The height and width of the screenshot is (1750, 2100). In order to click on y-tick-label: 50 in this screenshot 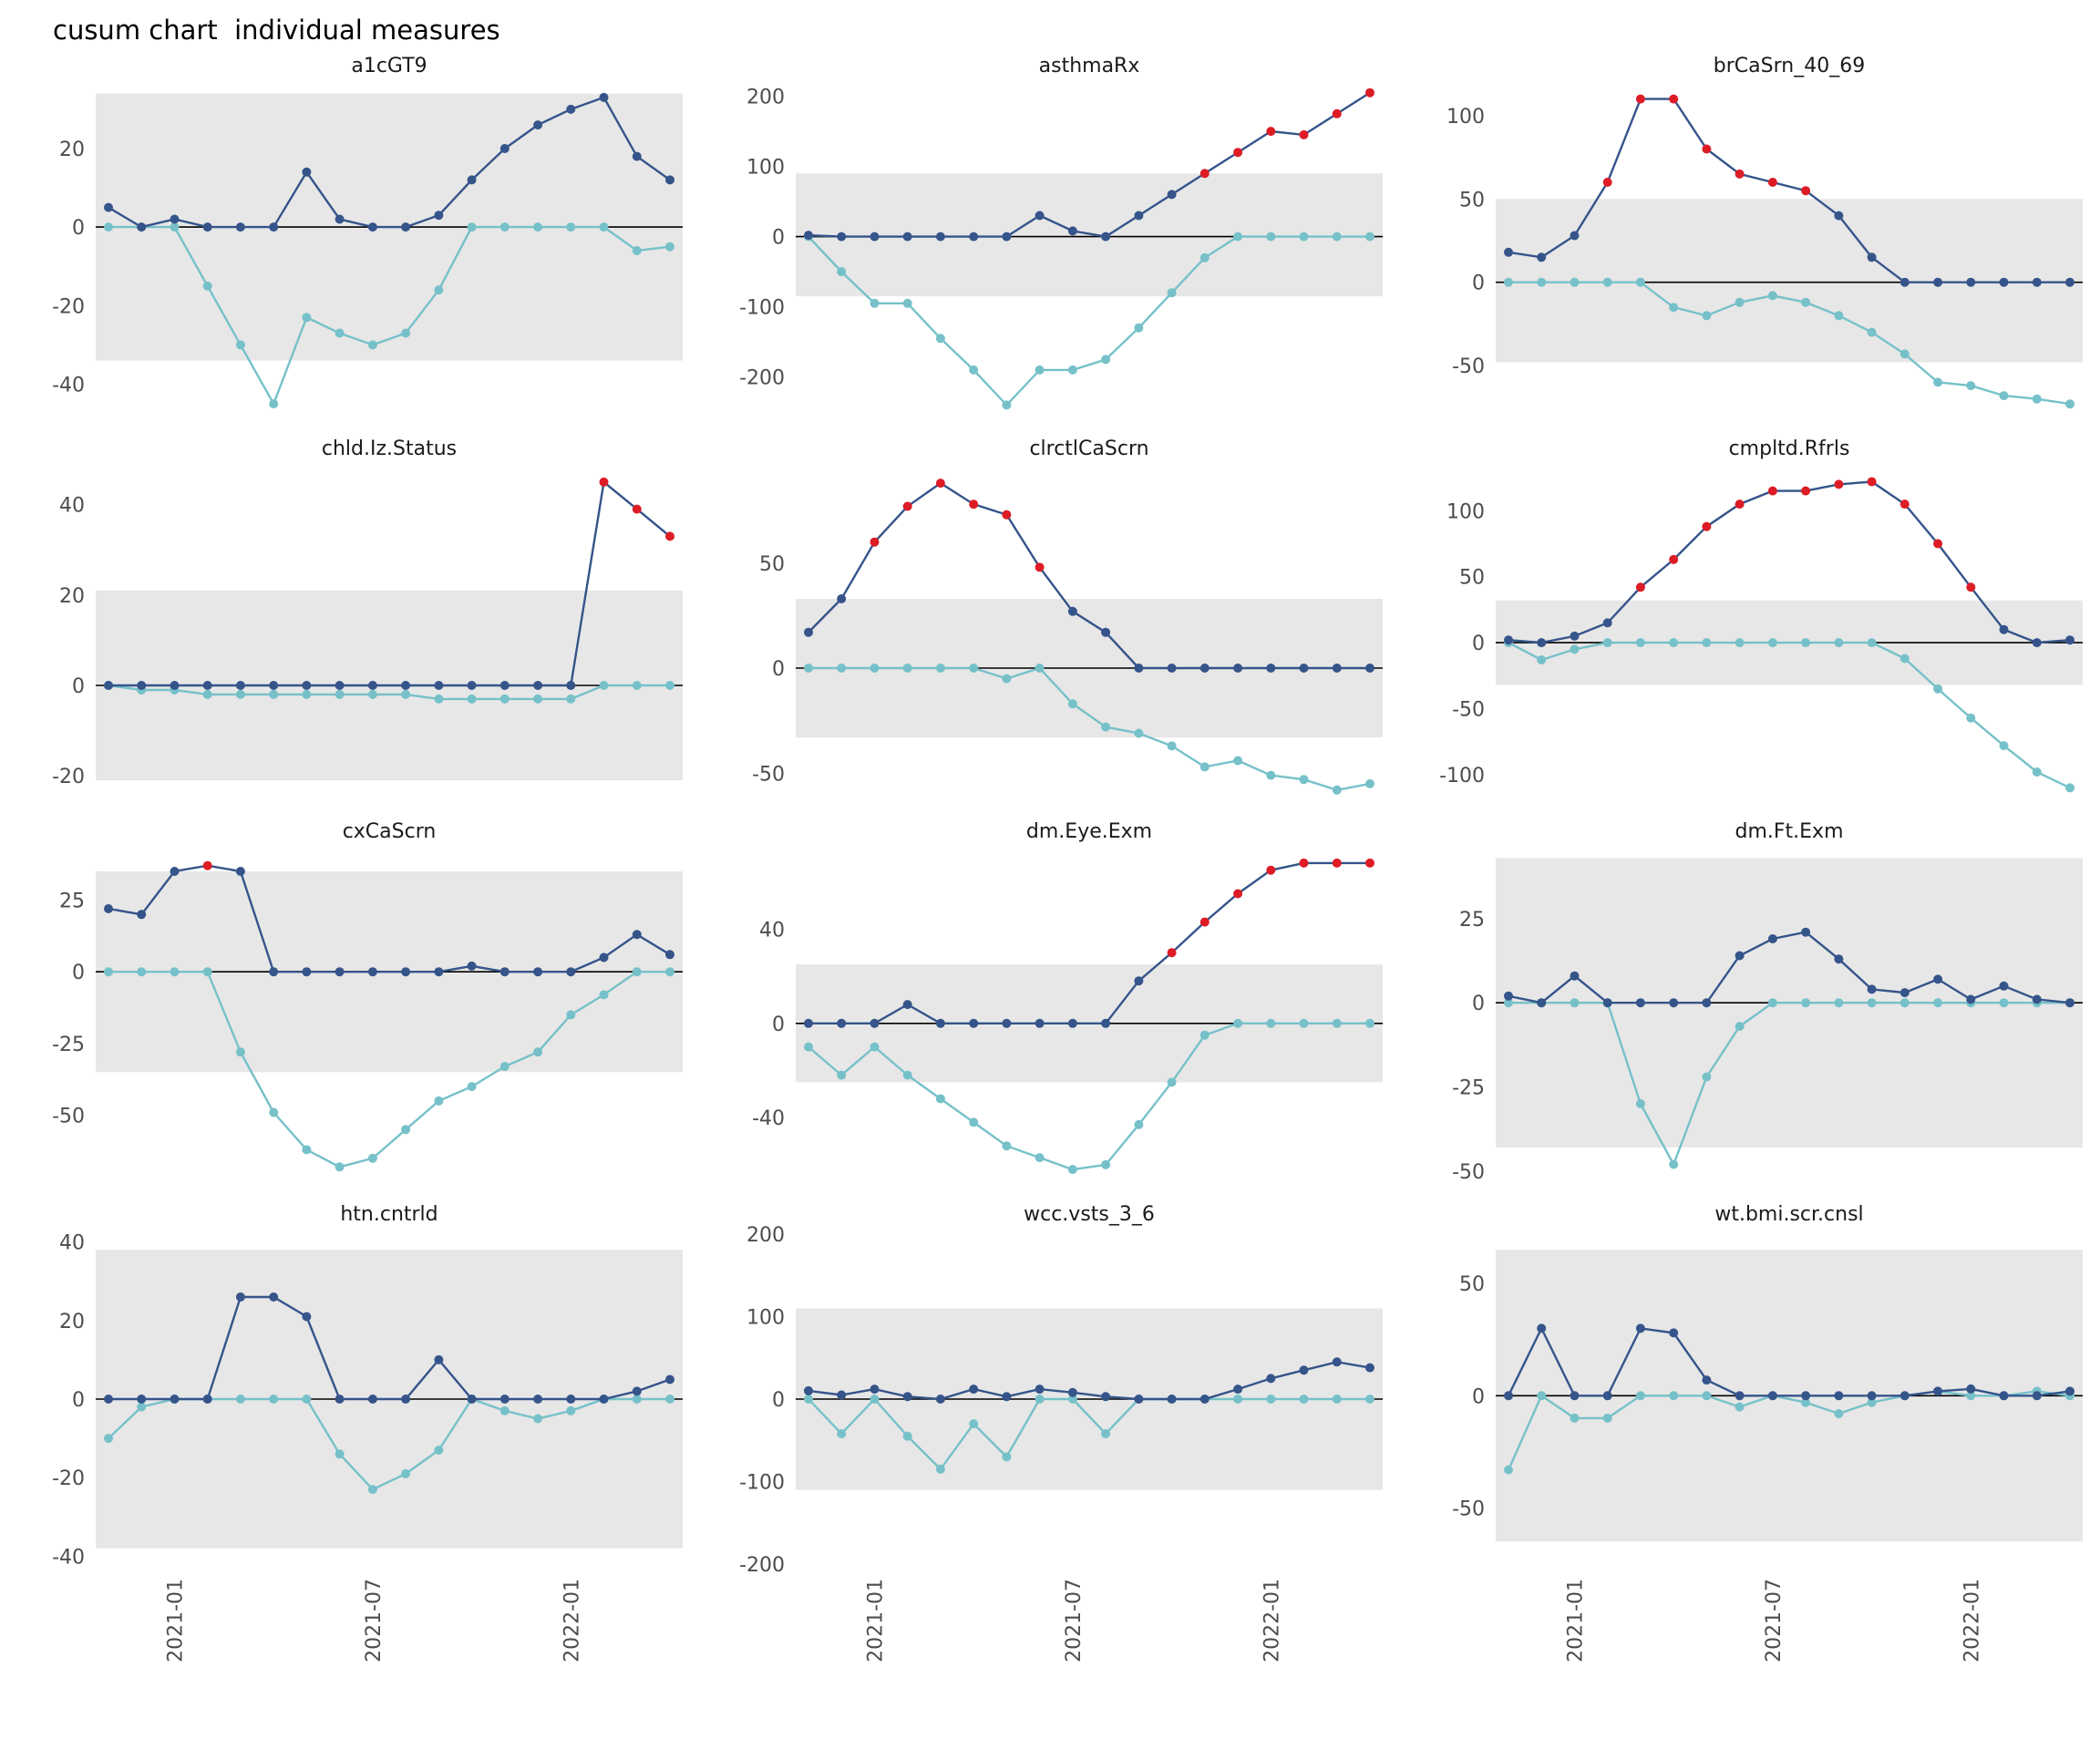, I will do `click(1472, 200)`.